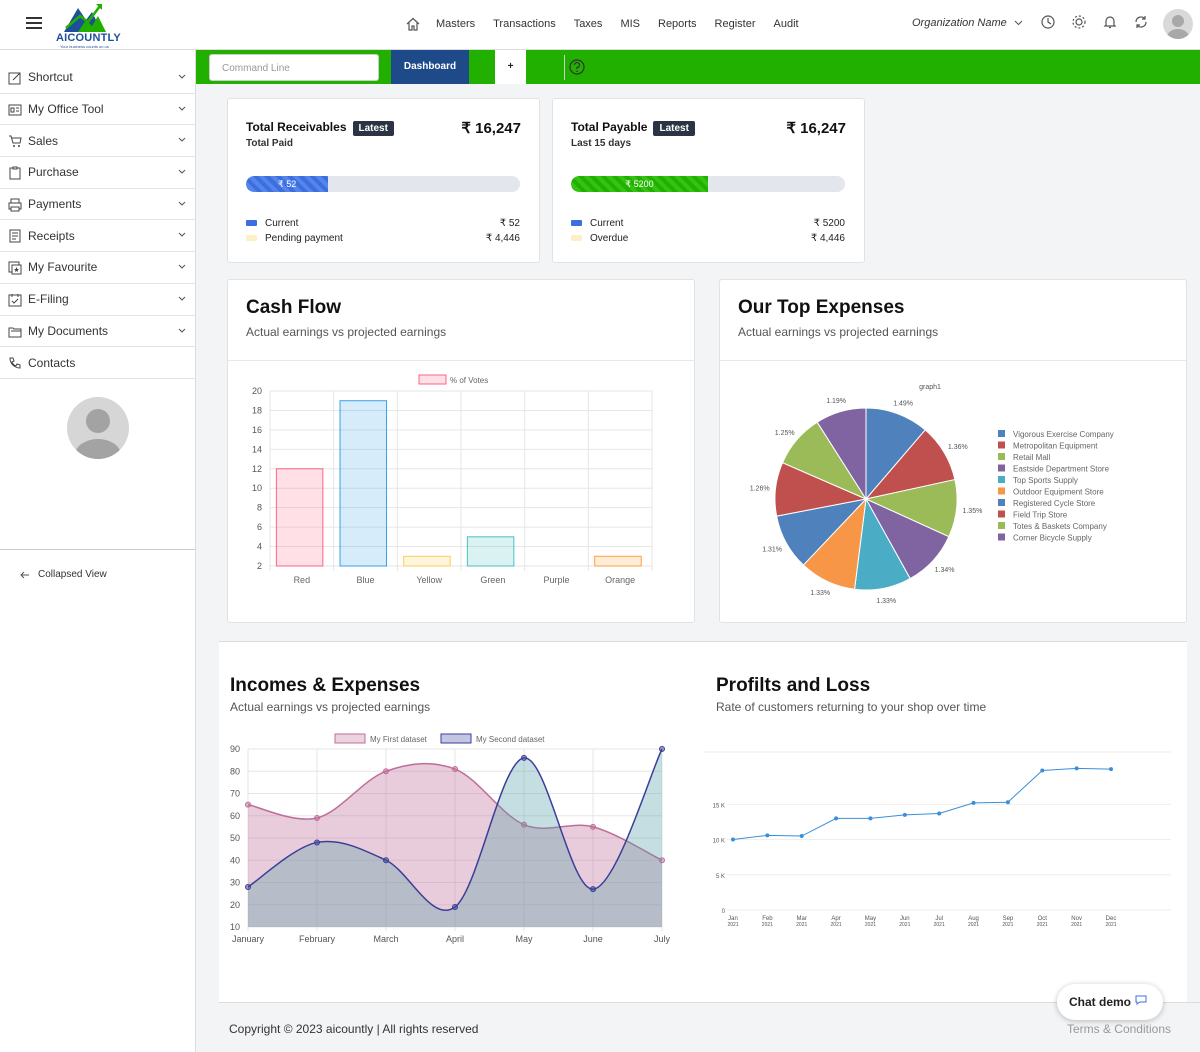 This screenshot has height=1052, width=1200. Describe the element at coordinates (383, 238) in the screenshot. I see `legend-pending: Pending payment ₹ 4,446` at that location.